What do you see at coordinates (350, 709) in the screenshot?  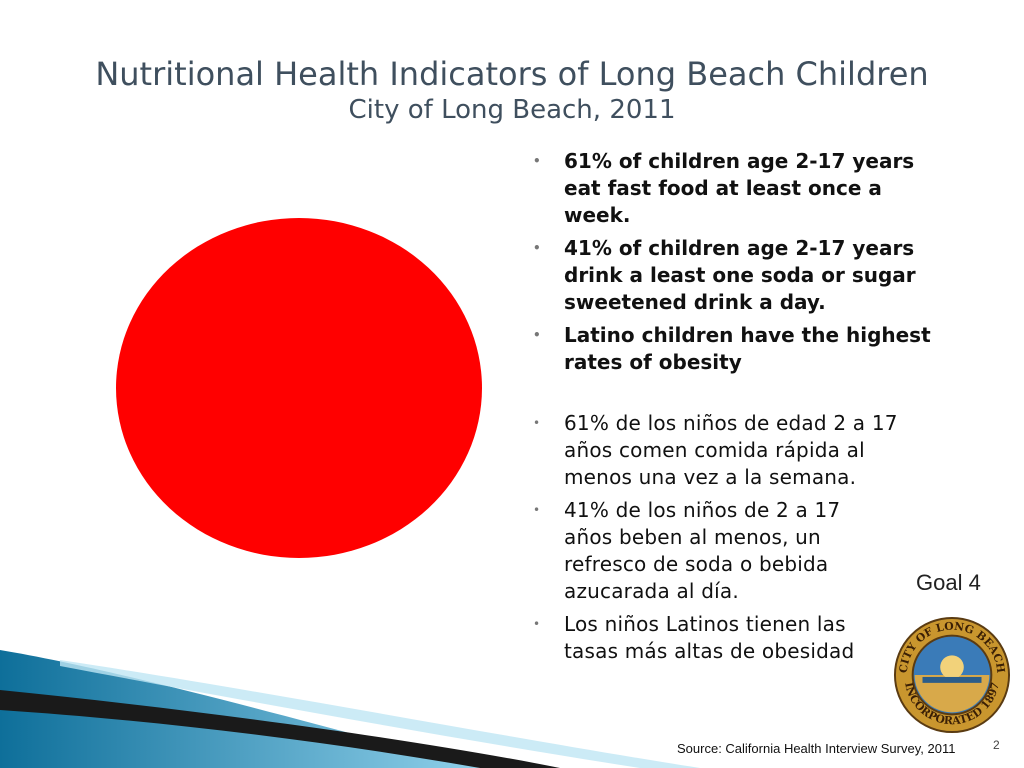 I see `decorative-swoosh` at bounding box center [350, 709].